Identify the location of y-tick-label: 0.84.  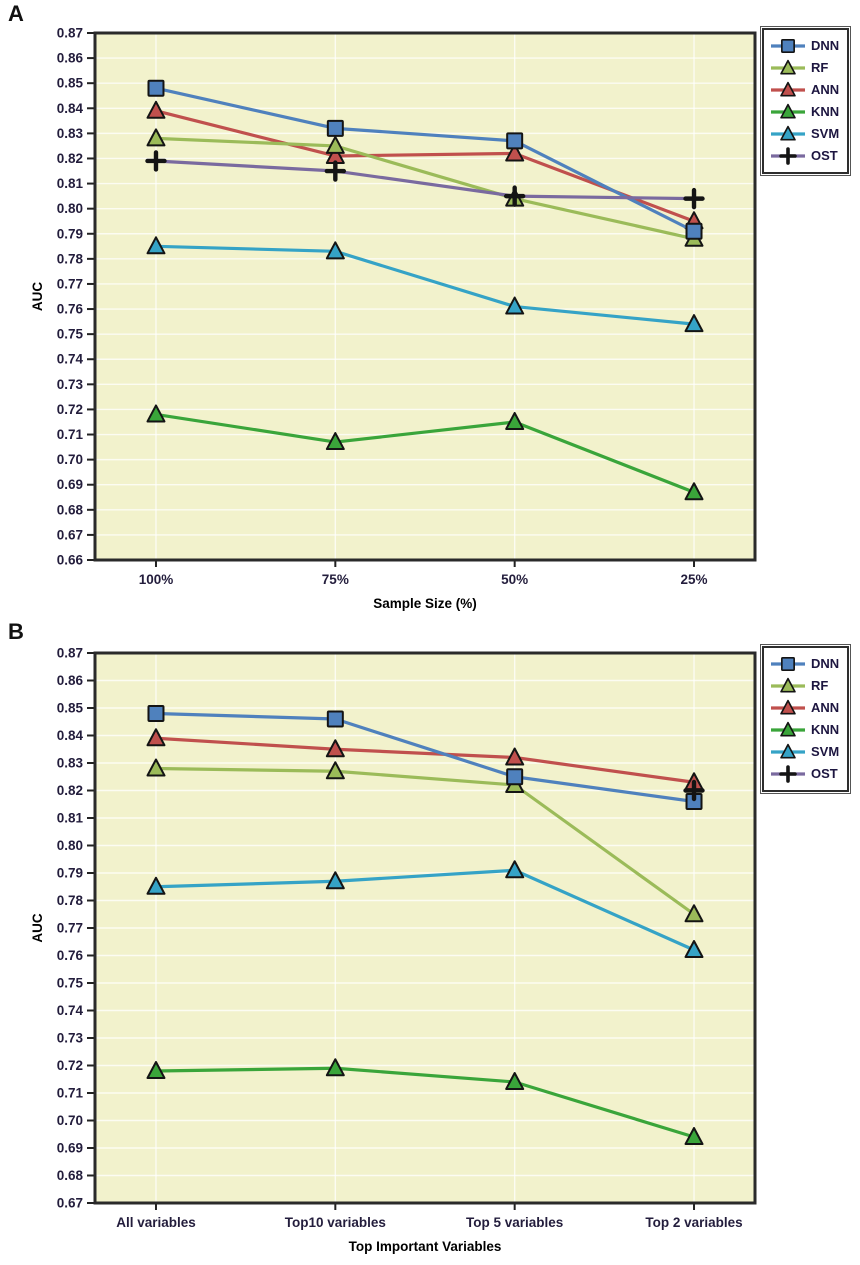
(70, 108).